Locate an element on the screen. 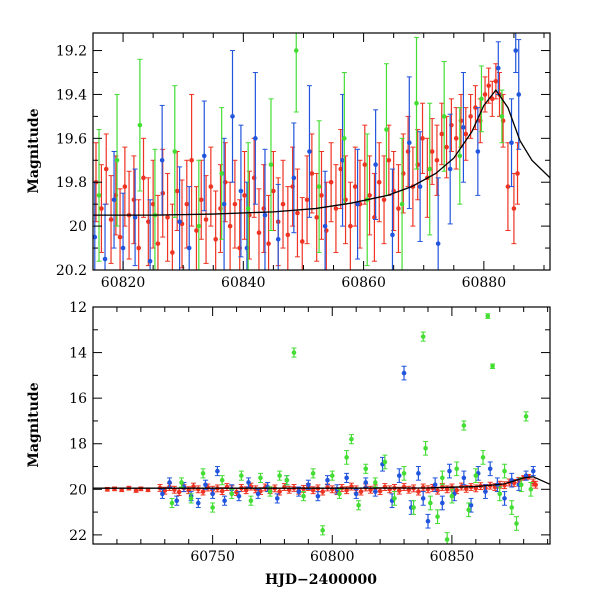 The width and height of the screenshot is (600, 600). x-tick-label: 60820 is located at coordinates (123, 283).